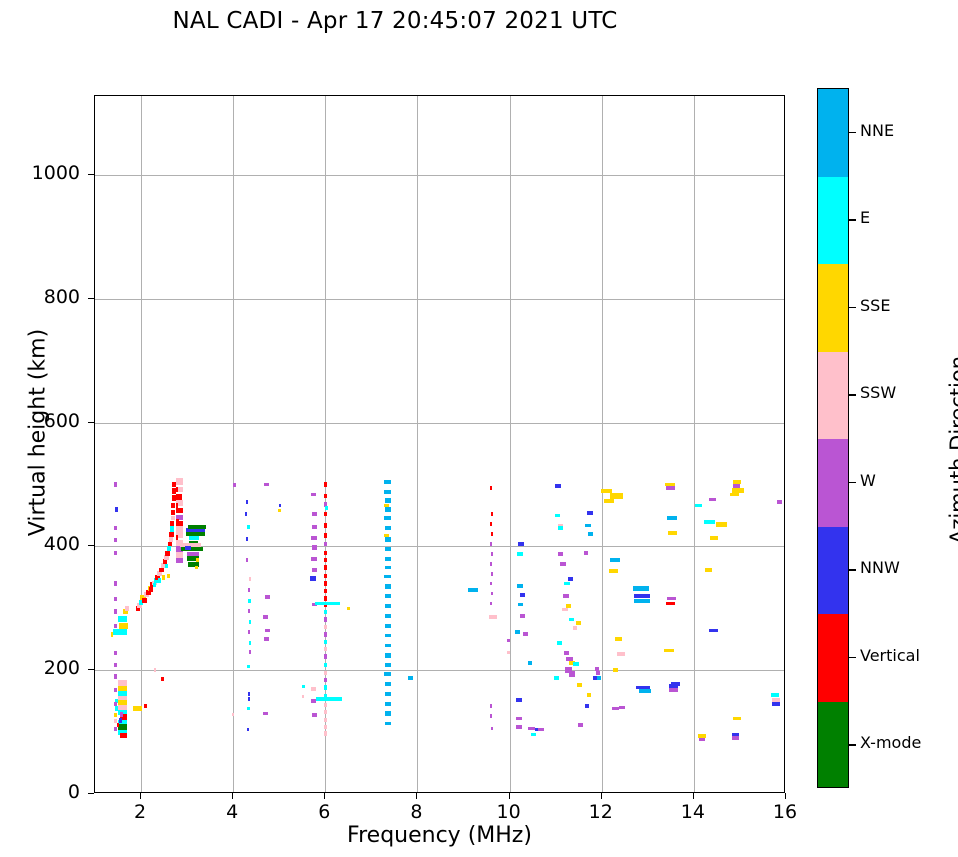 This screenshot has width=958, height=857. Describe the element at coordinates (833, 570) in the screenshot. I see `colorbar-segment-nnw` at that location.